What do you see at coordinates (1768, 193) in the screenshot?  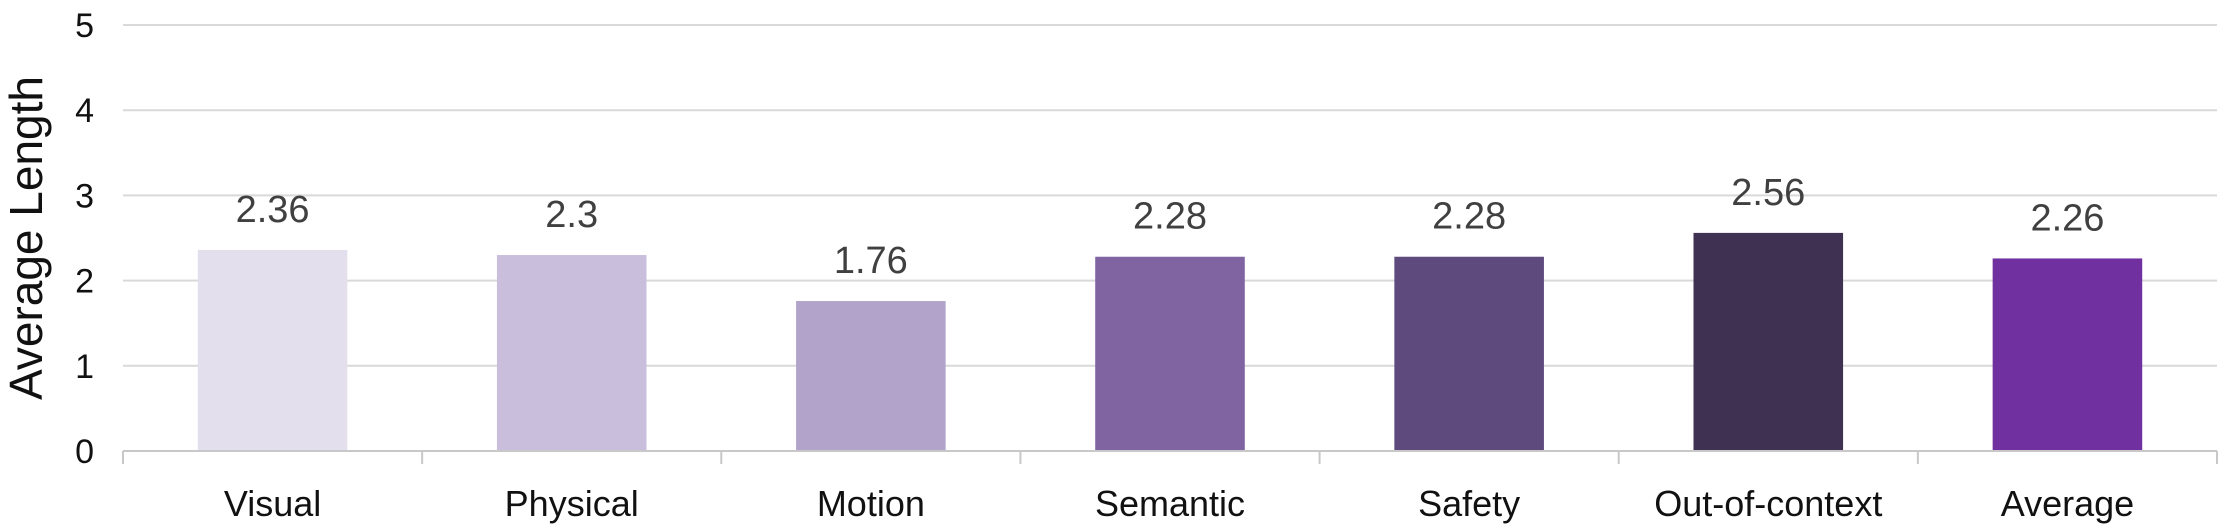 I see `data-label: 2.56` at bounding box center [1768, 193].